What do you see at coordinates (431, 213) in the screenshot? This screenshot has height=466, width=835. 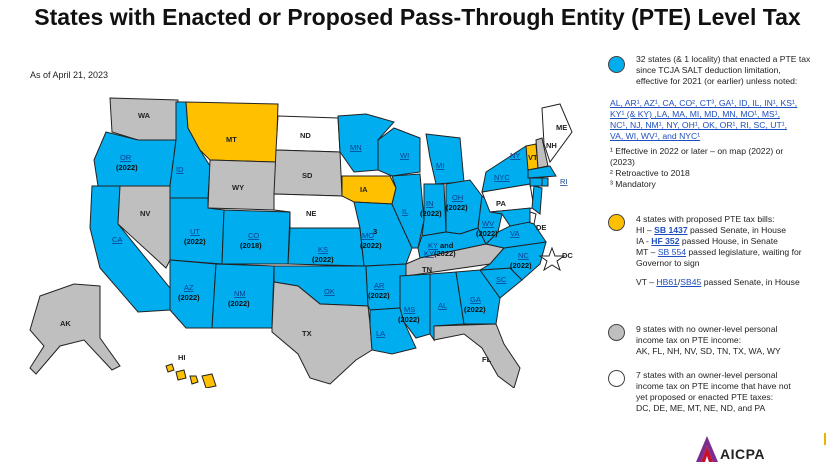 I see `year-in: (2022)` at bounding box center [431, 213].